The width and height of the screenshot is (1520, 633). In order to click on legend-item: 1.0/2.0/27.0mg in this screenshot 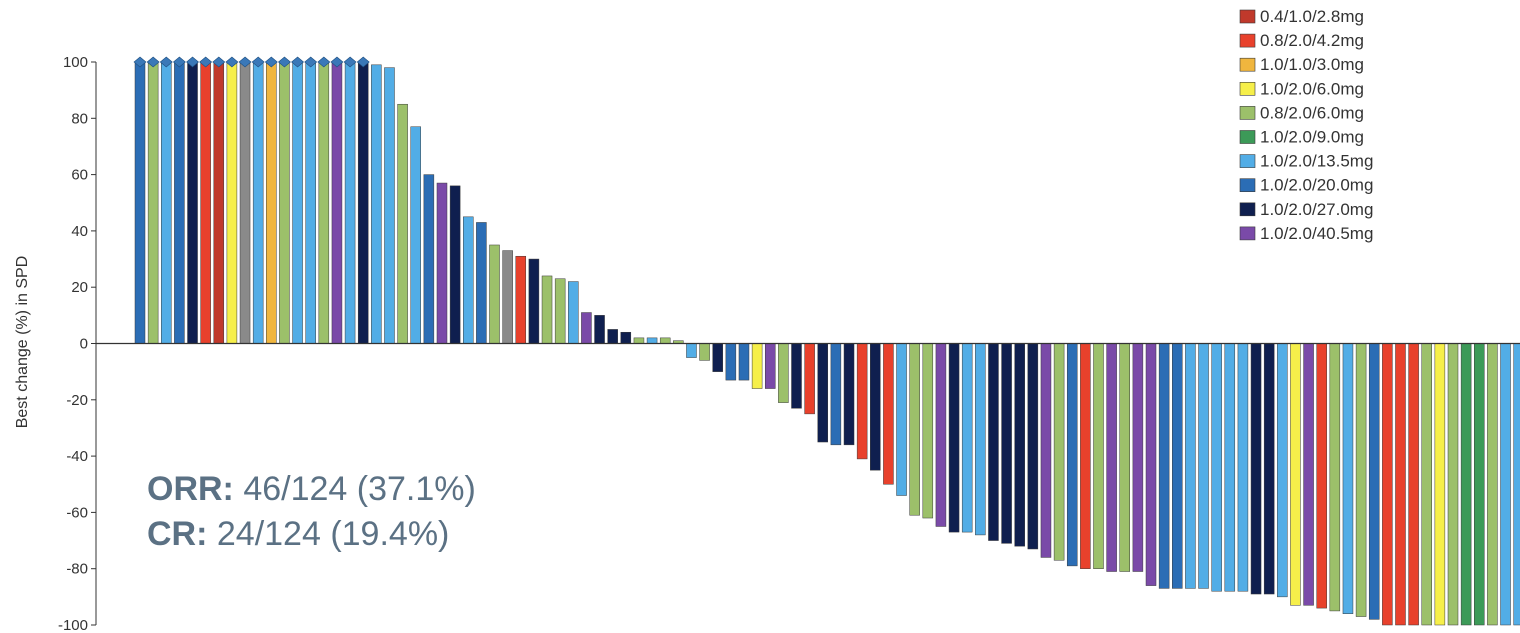, I will do `click(1306, 209)`.